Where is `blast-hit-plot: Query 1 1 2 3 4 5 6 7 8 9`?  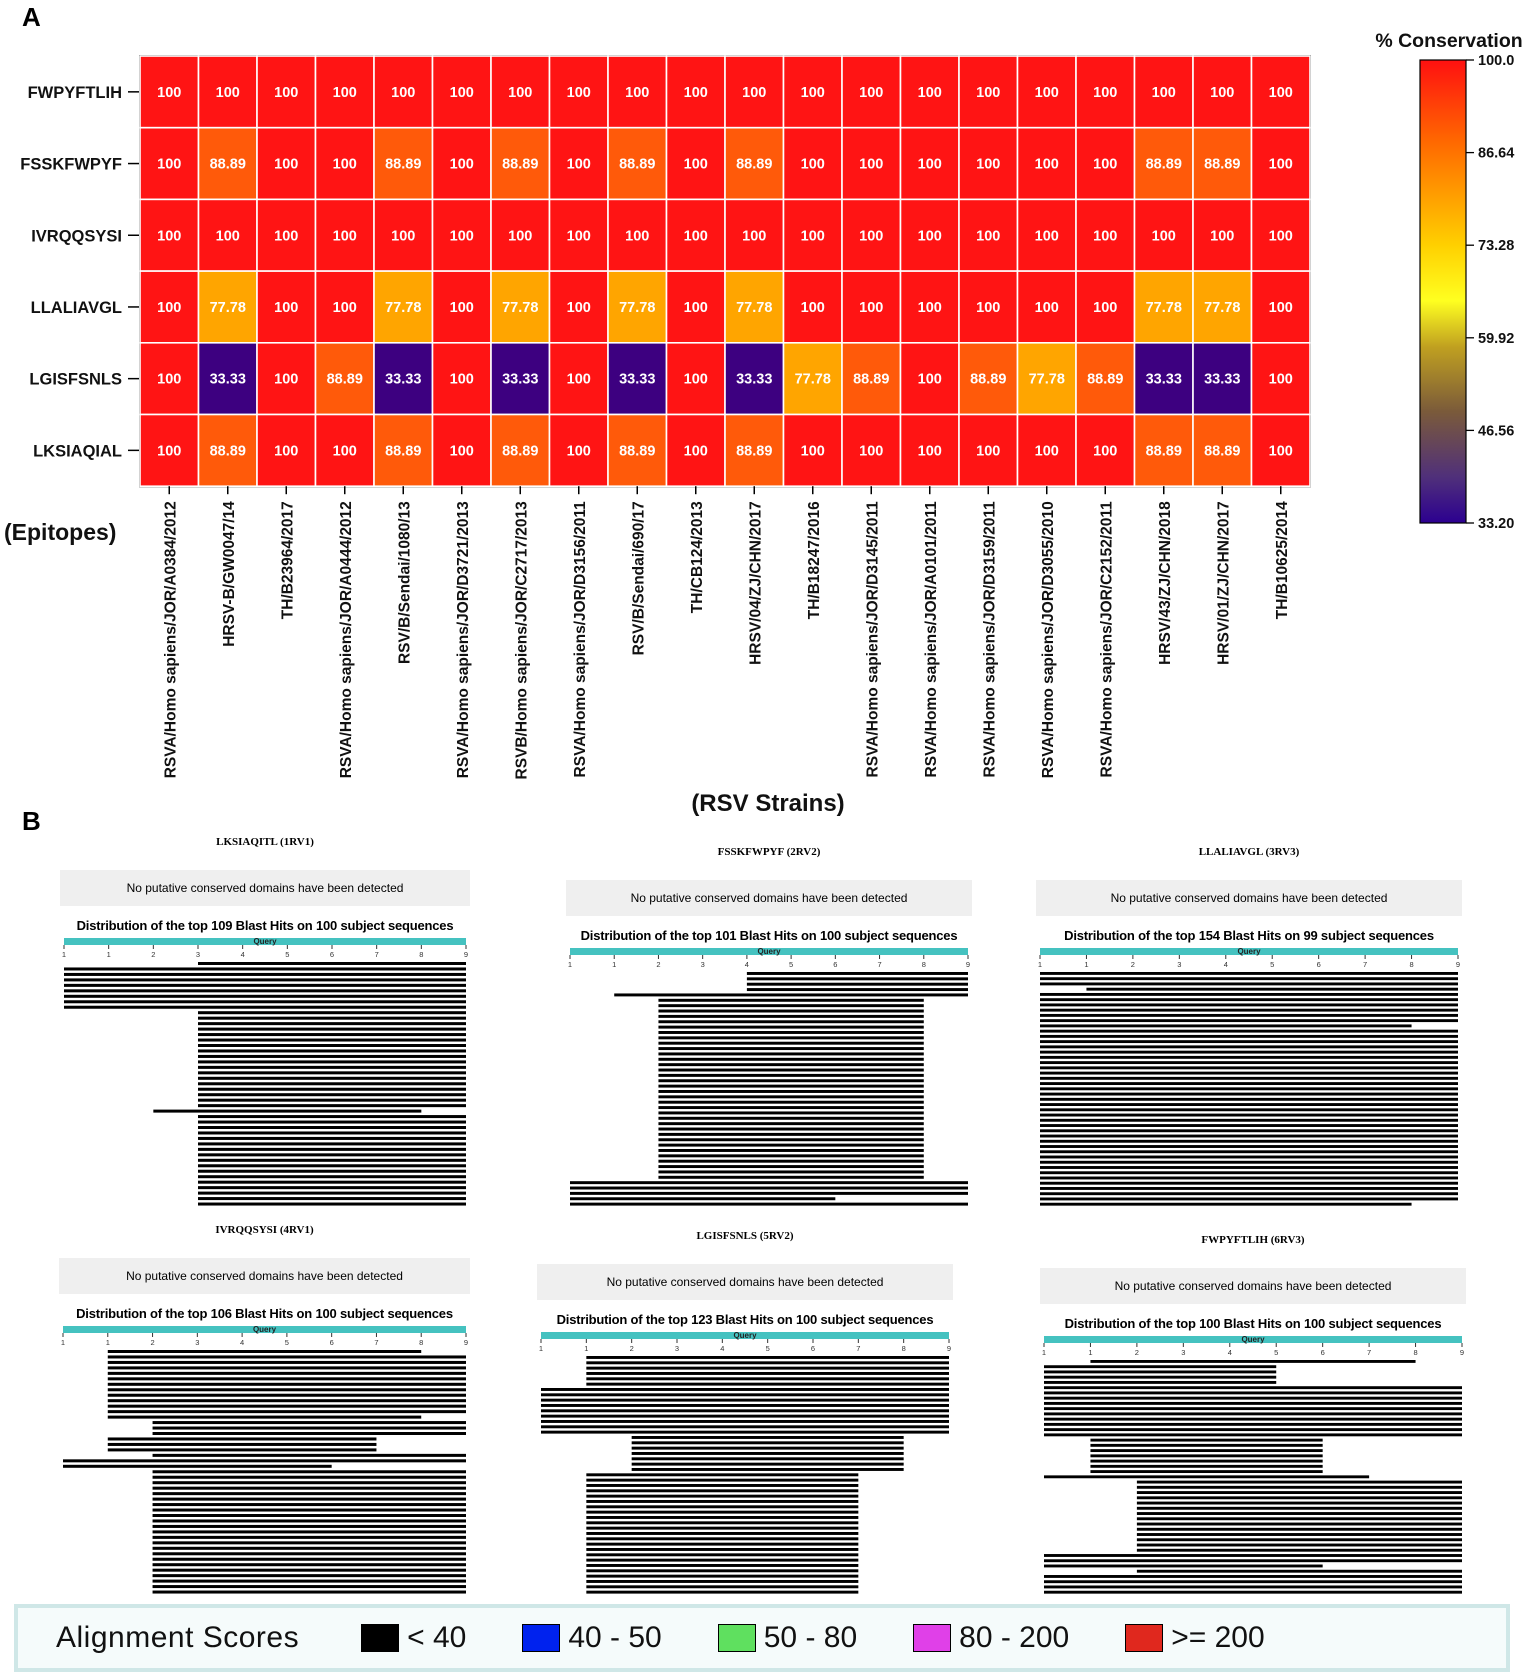 blast-hit-plot: Query 1 1 2 3 4 5 6 7 8 9 is located at coordinates (264, 1460).